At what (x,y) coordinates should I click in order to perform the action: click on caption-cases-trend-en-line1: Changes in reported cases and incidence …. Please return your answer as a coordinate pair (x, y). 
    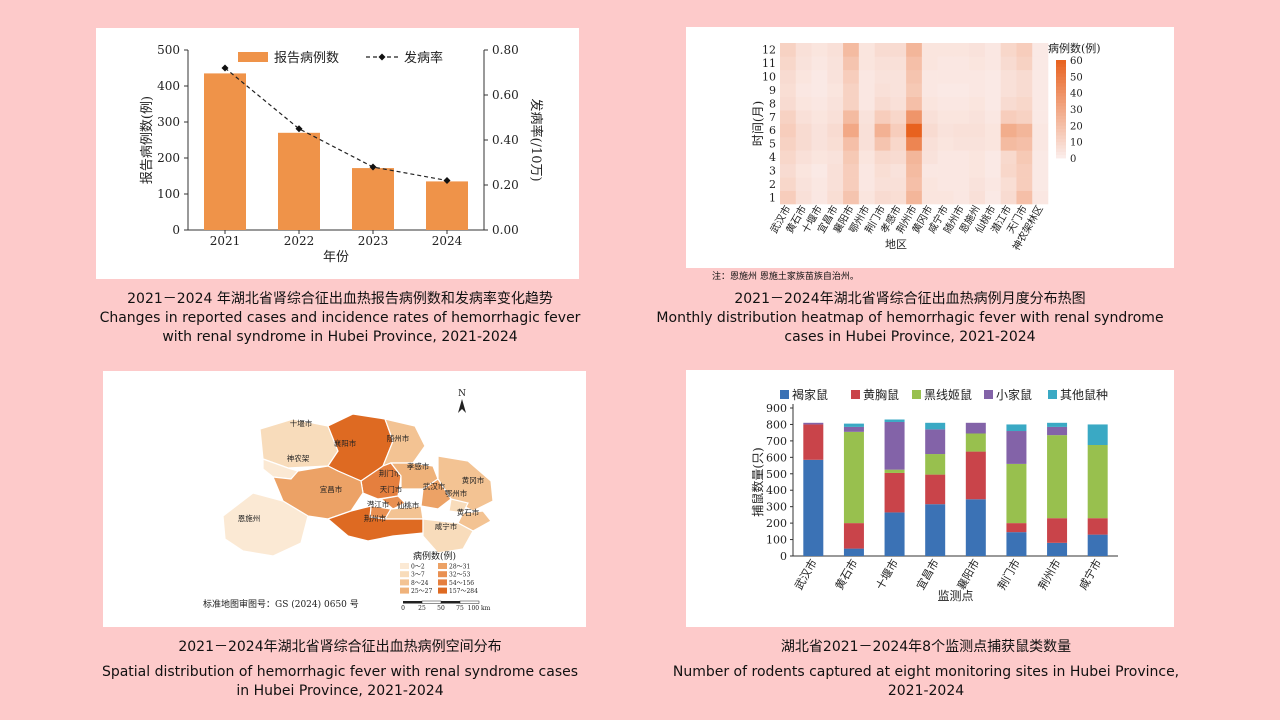
    Looking at the image, I should click on (340, 318).